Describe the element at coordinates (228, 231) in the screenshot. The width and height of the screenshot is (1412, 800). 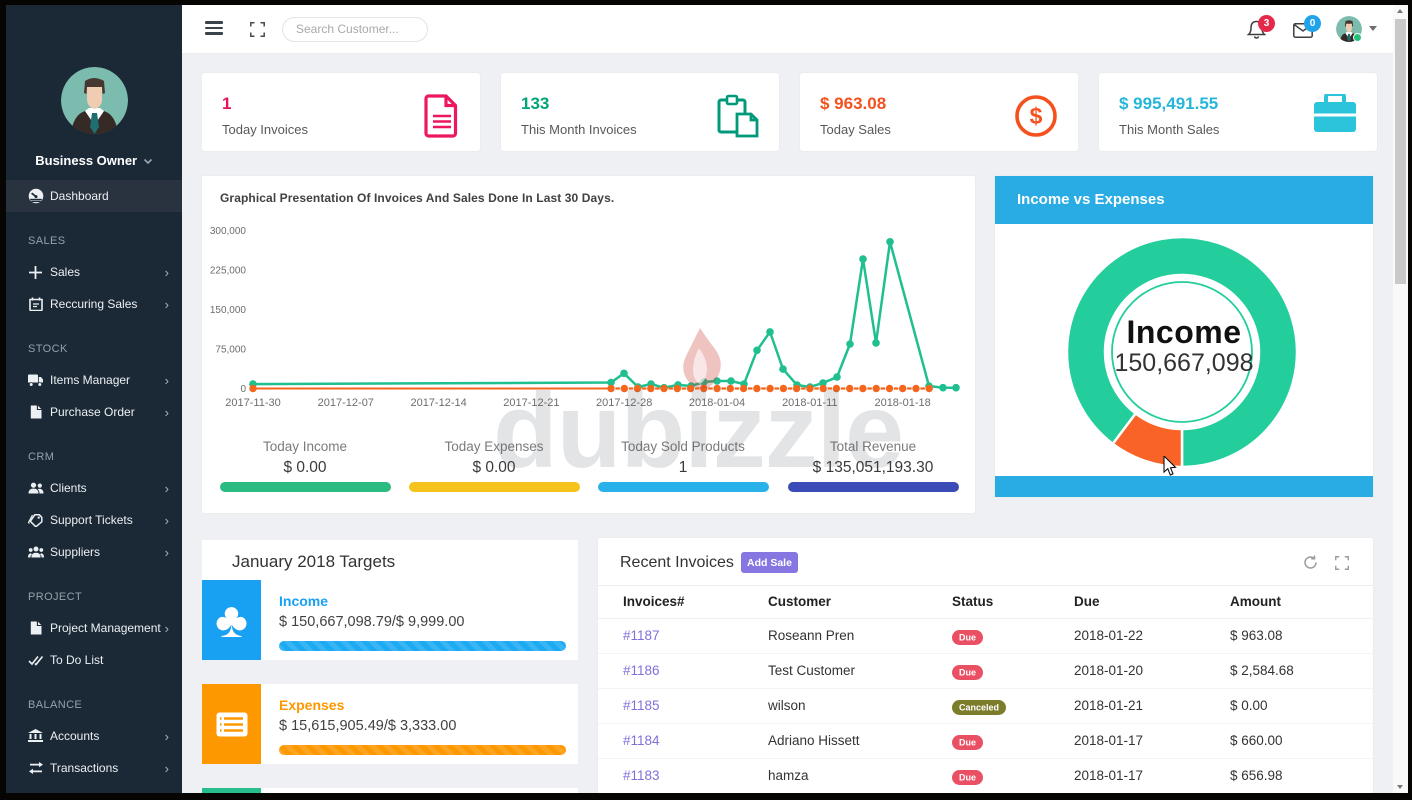
I see `svg-text: 300,000` at that location.